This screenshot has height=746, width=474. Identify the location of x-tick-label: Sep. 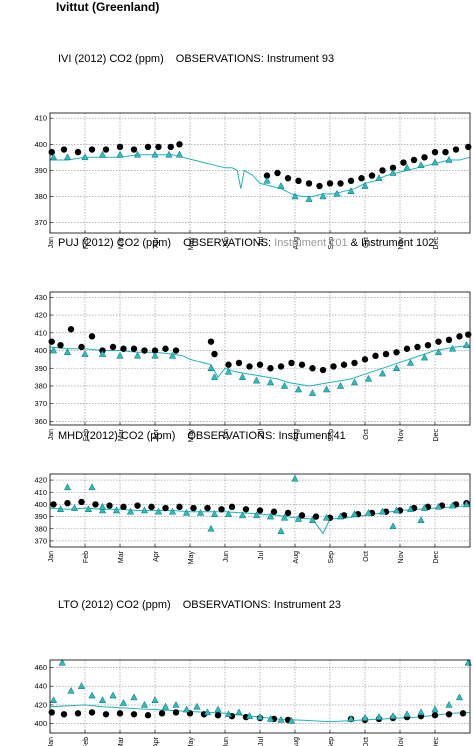
(331, 243).